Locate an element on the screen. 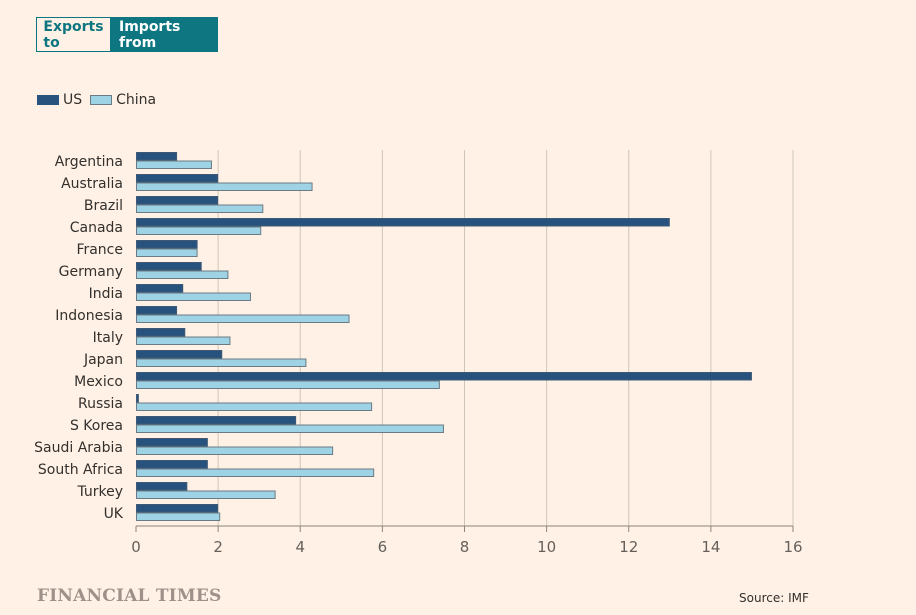 The width and height of the screenshot is (916, 615). category-label: Indonesia is located at coordinates (89, 316).